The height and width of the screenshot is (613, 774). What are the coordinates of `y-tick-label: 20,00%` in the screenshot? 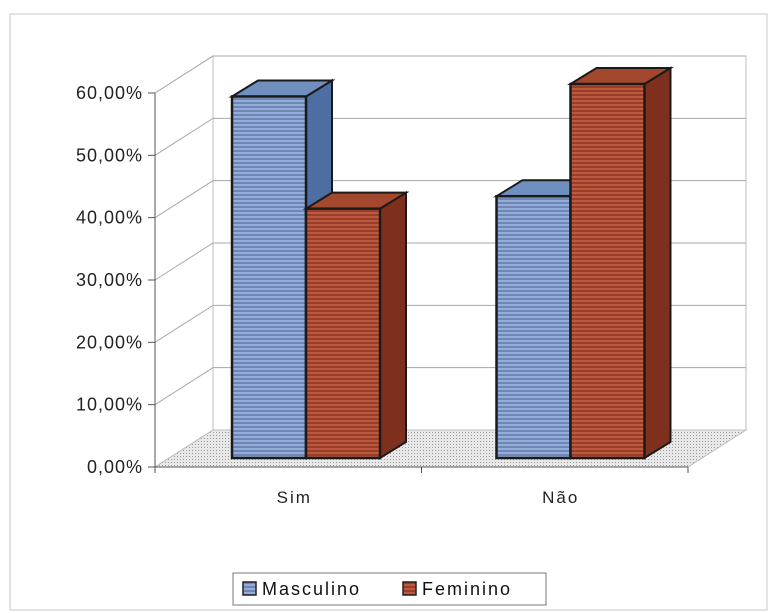 It's located at (109, 342).